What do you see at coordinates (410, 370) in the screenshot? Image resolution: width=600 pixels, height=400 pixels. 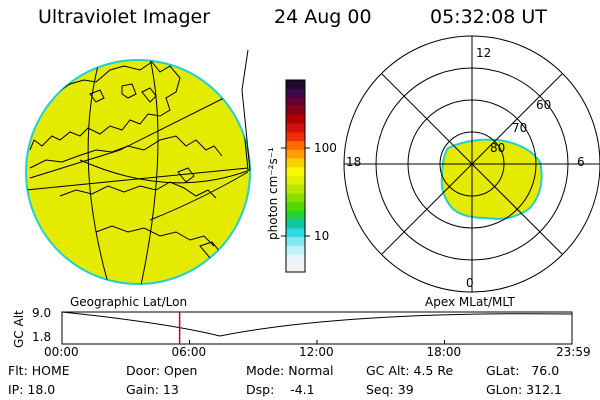 I see `status-gc-alt: GC Alt: 4.5 Re` at bounding box center [410, 370].